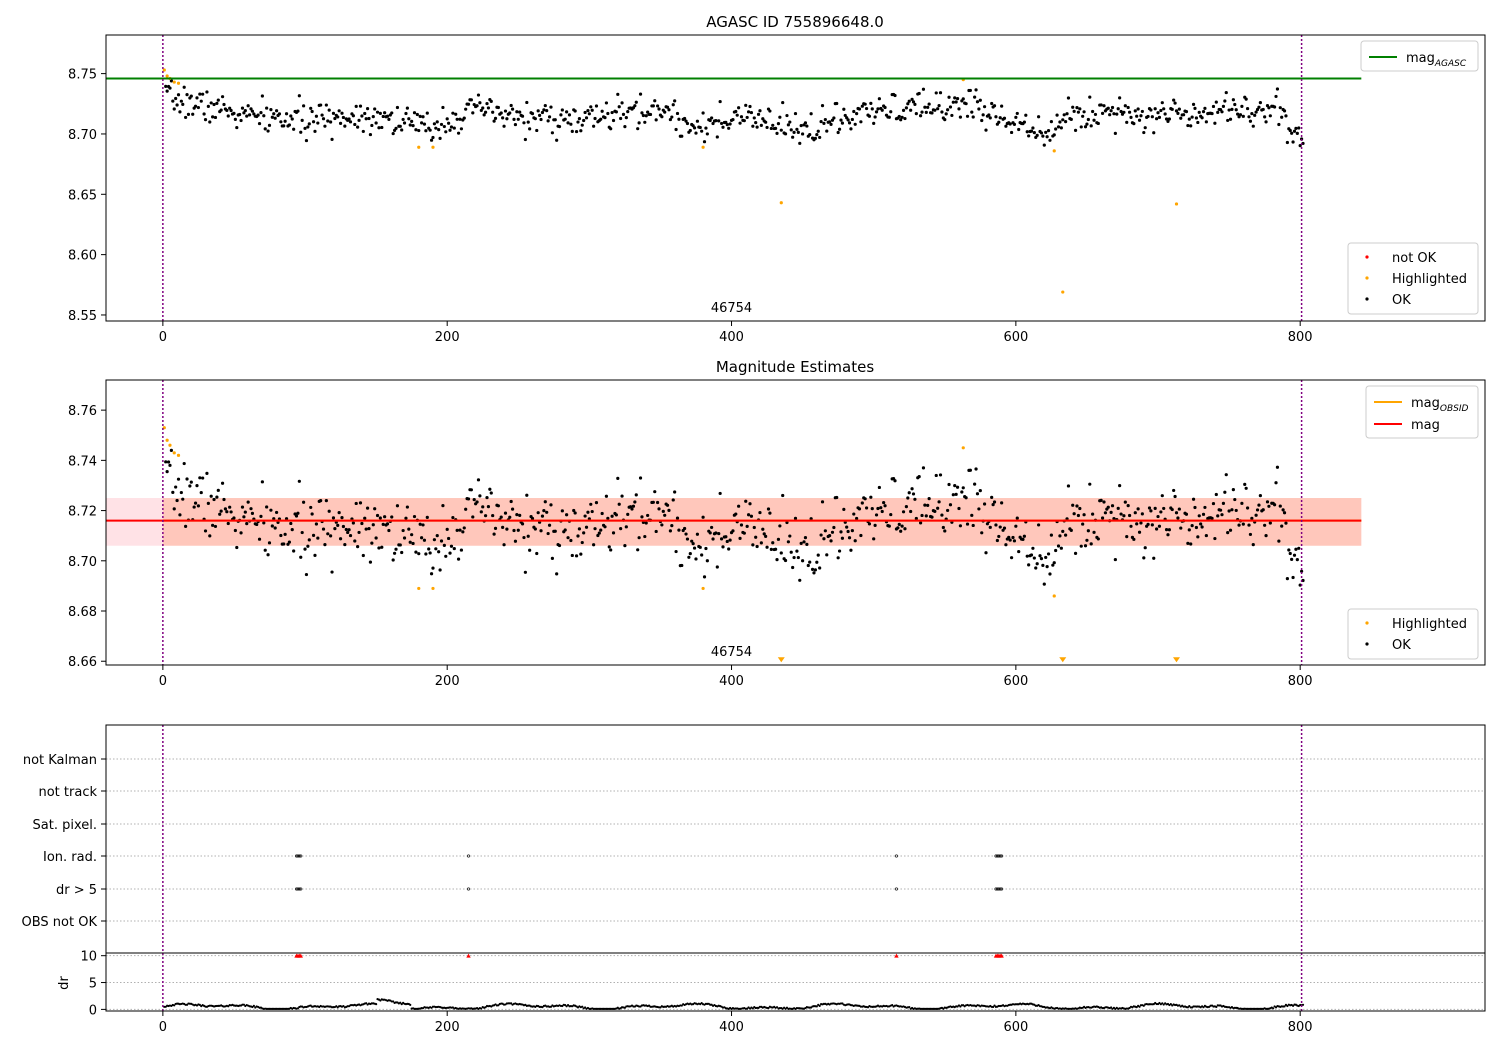 Image resolution: width=1500 pixels, height=1050 pixels. Describe the element at coordinates (88, 957) in the screenshot. I see `dr-ytick-label: 10` at that location.